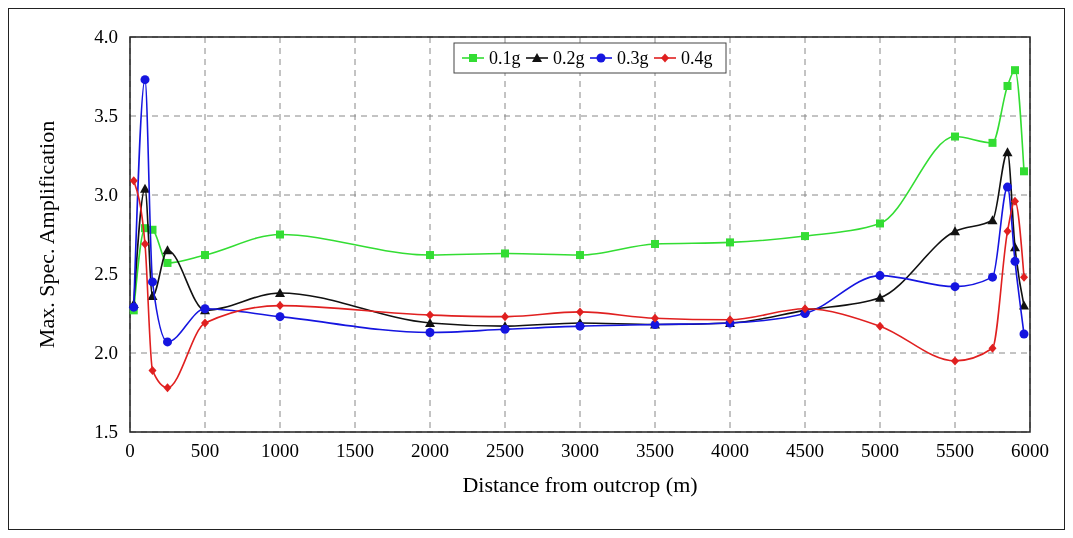 The width and height of the screenshot is (1073, 538). I want to click on y-axis-title: Max. Spec. Amplification, so click(46, 234).